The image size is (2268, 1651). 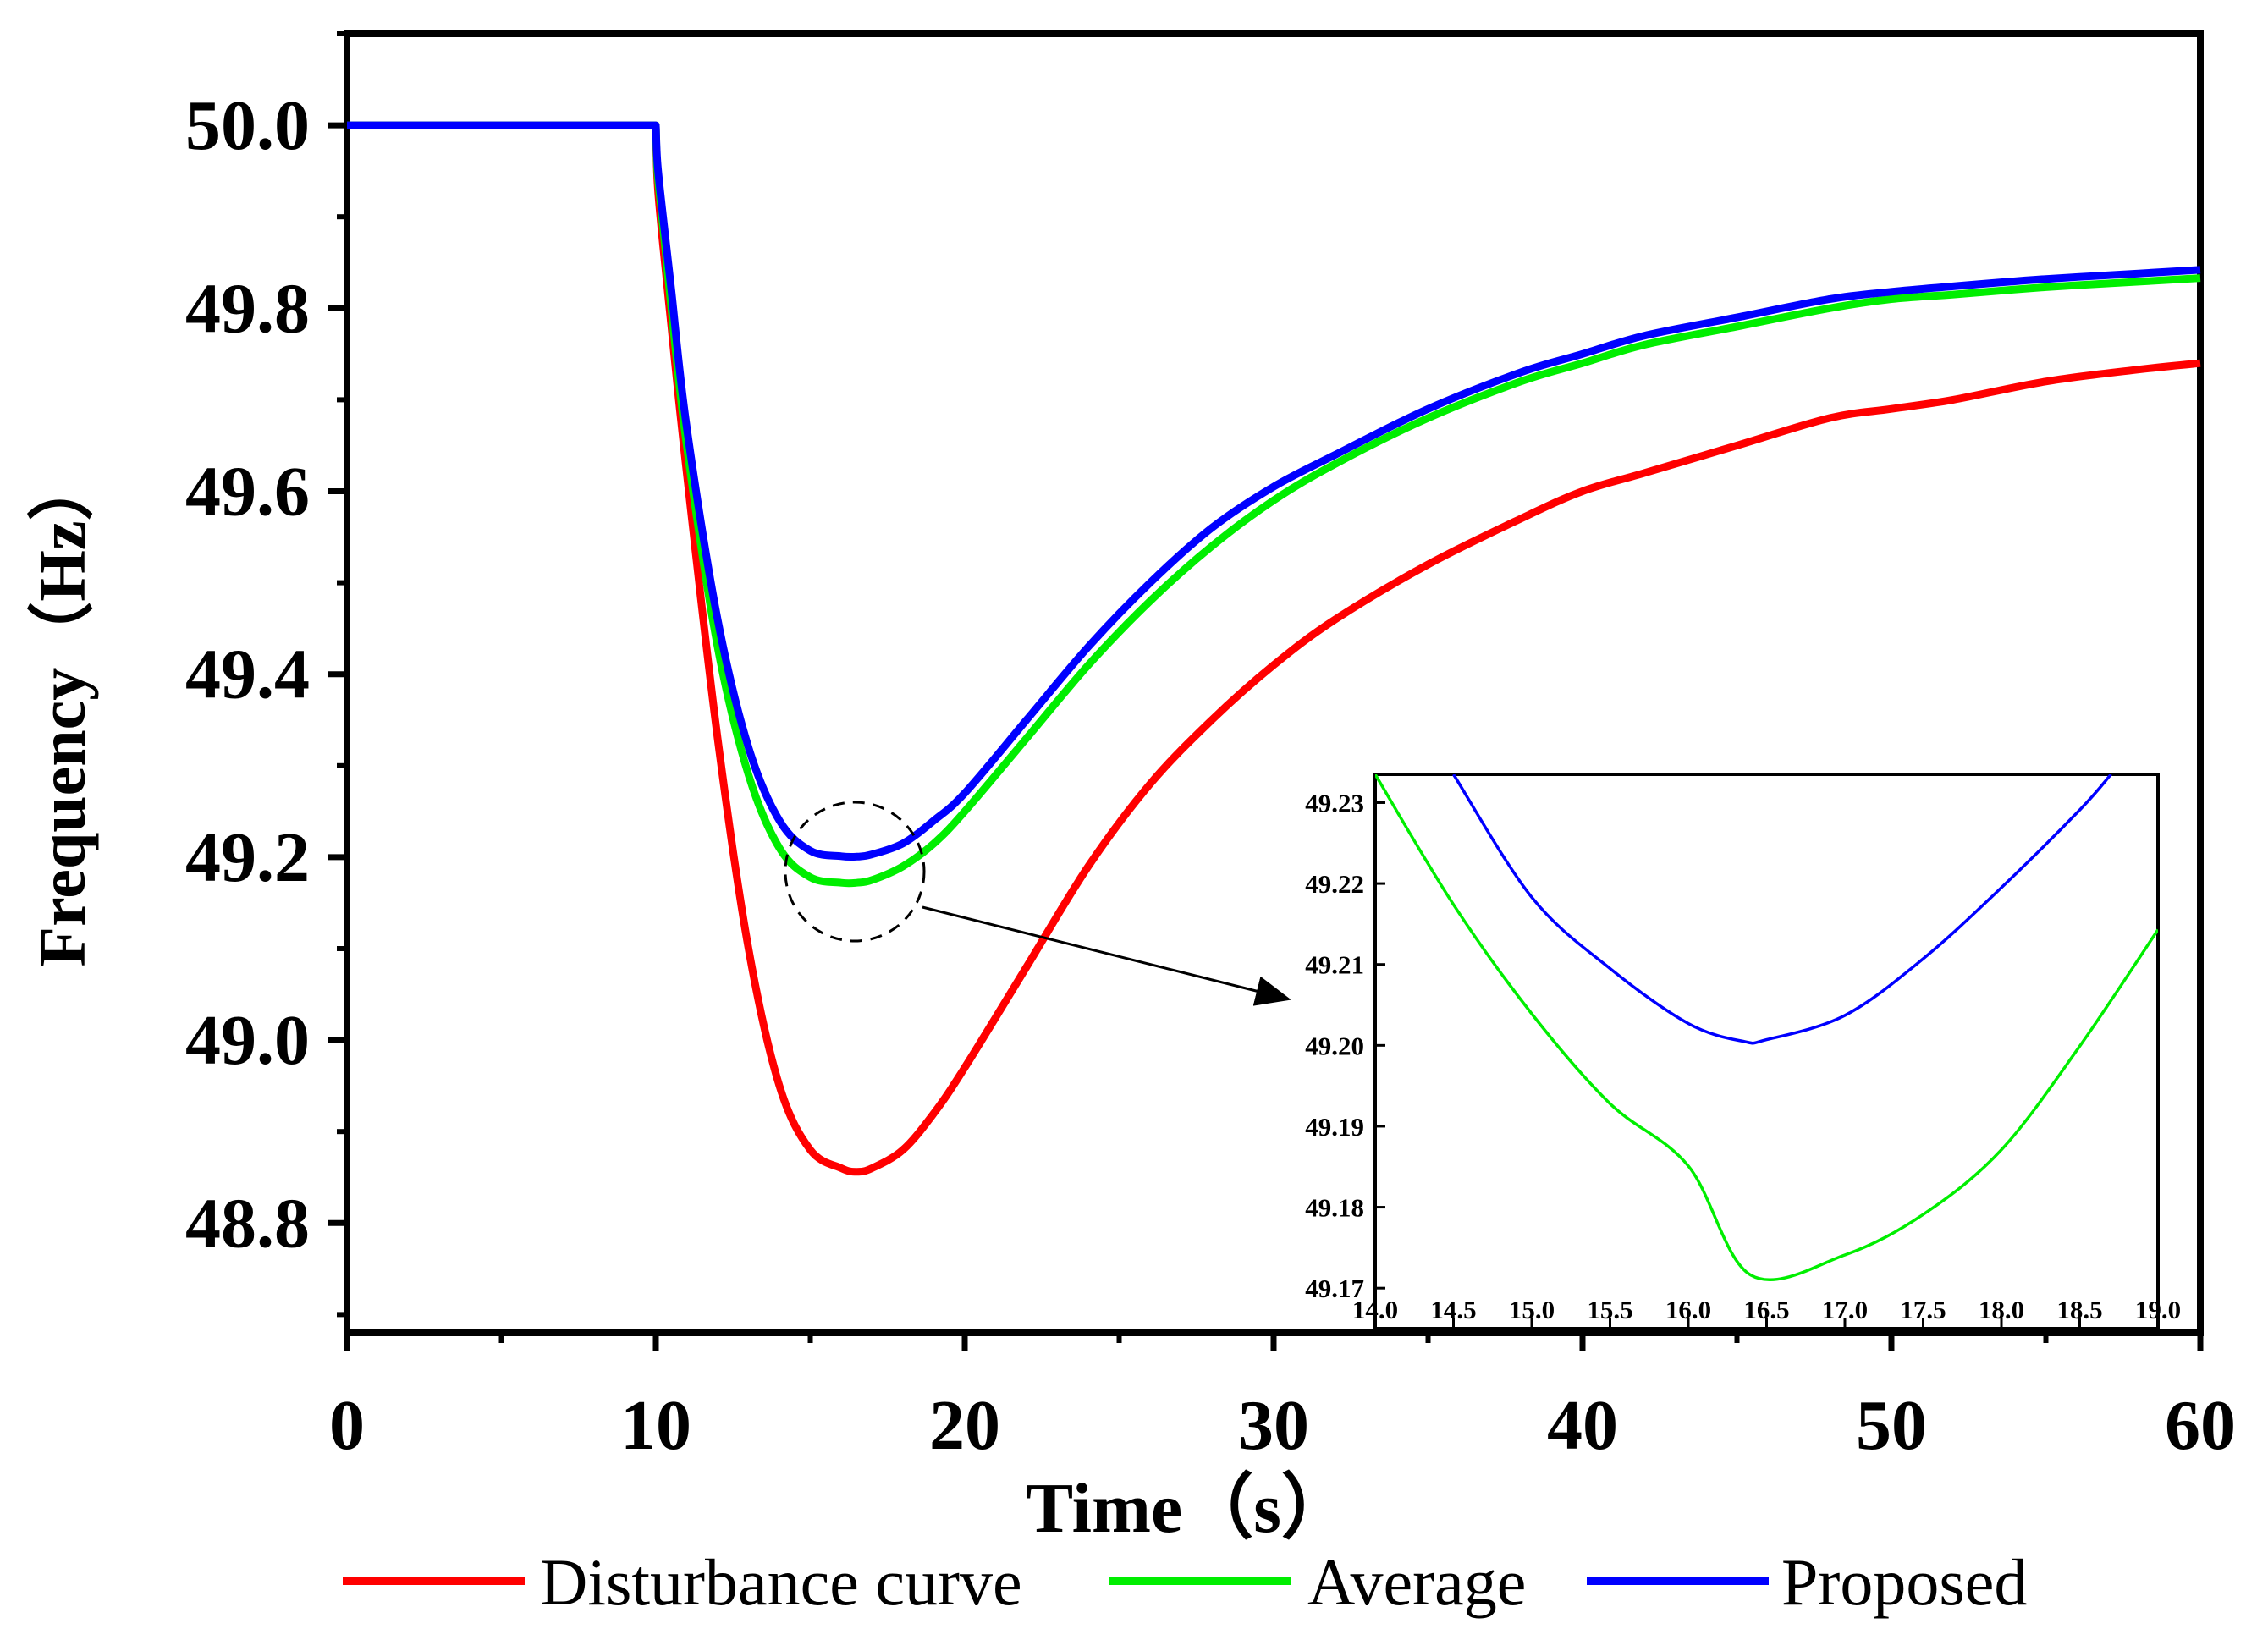 I want to click on legend: Disturbance curve Average Proposed, so click(x=1185, y=1582).